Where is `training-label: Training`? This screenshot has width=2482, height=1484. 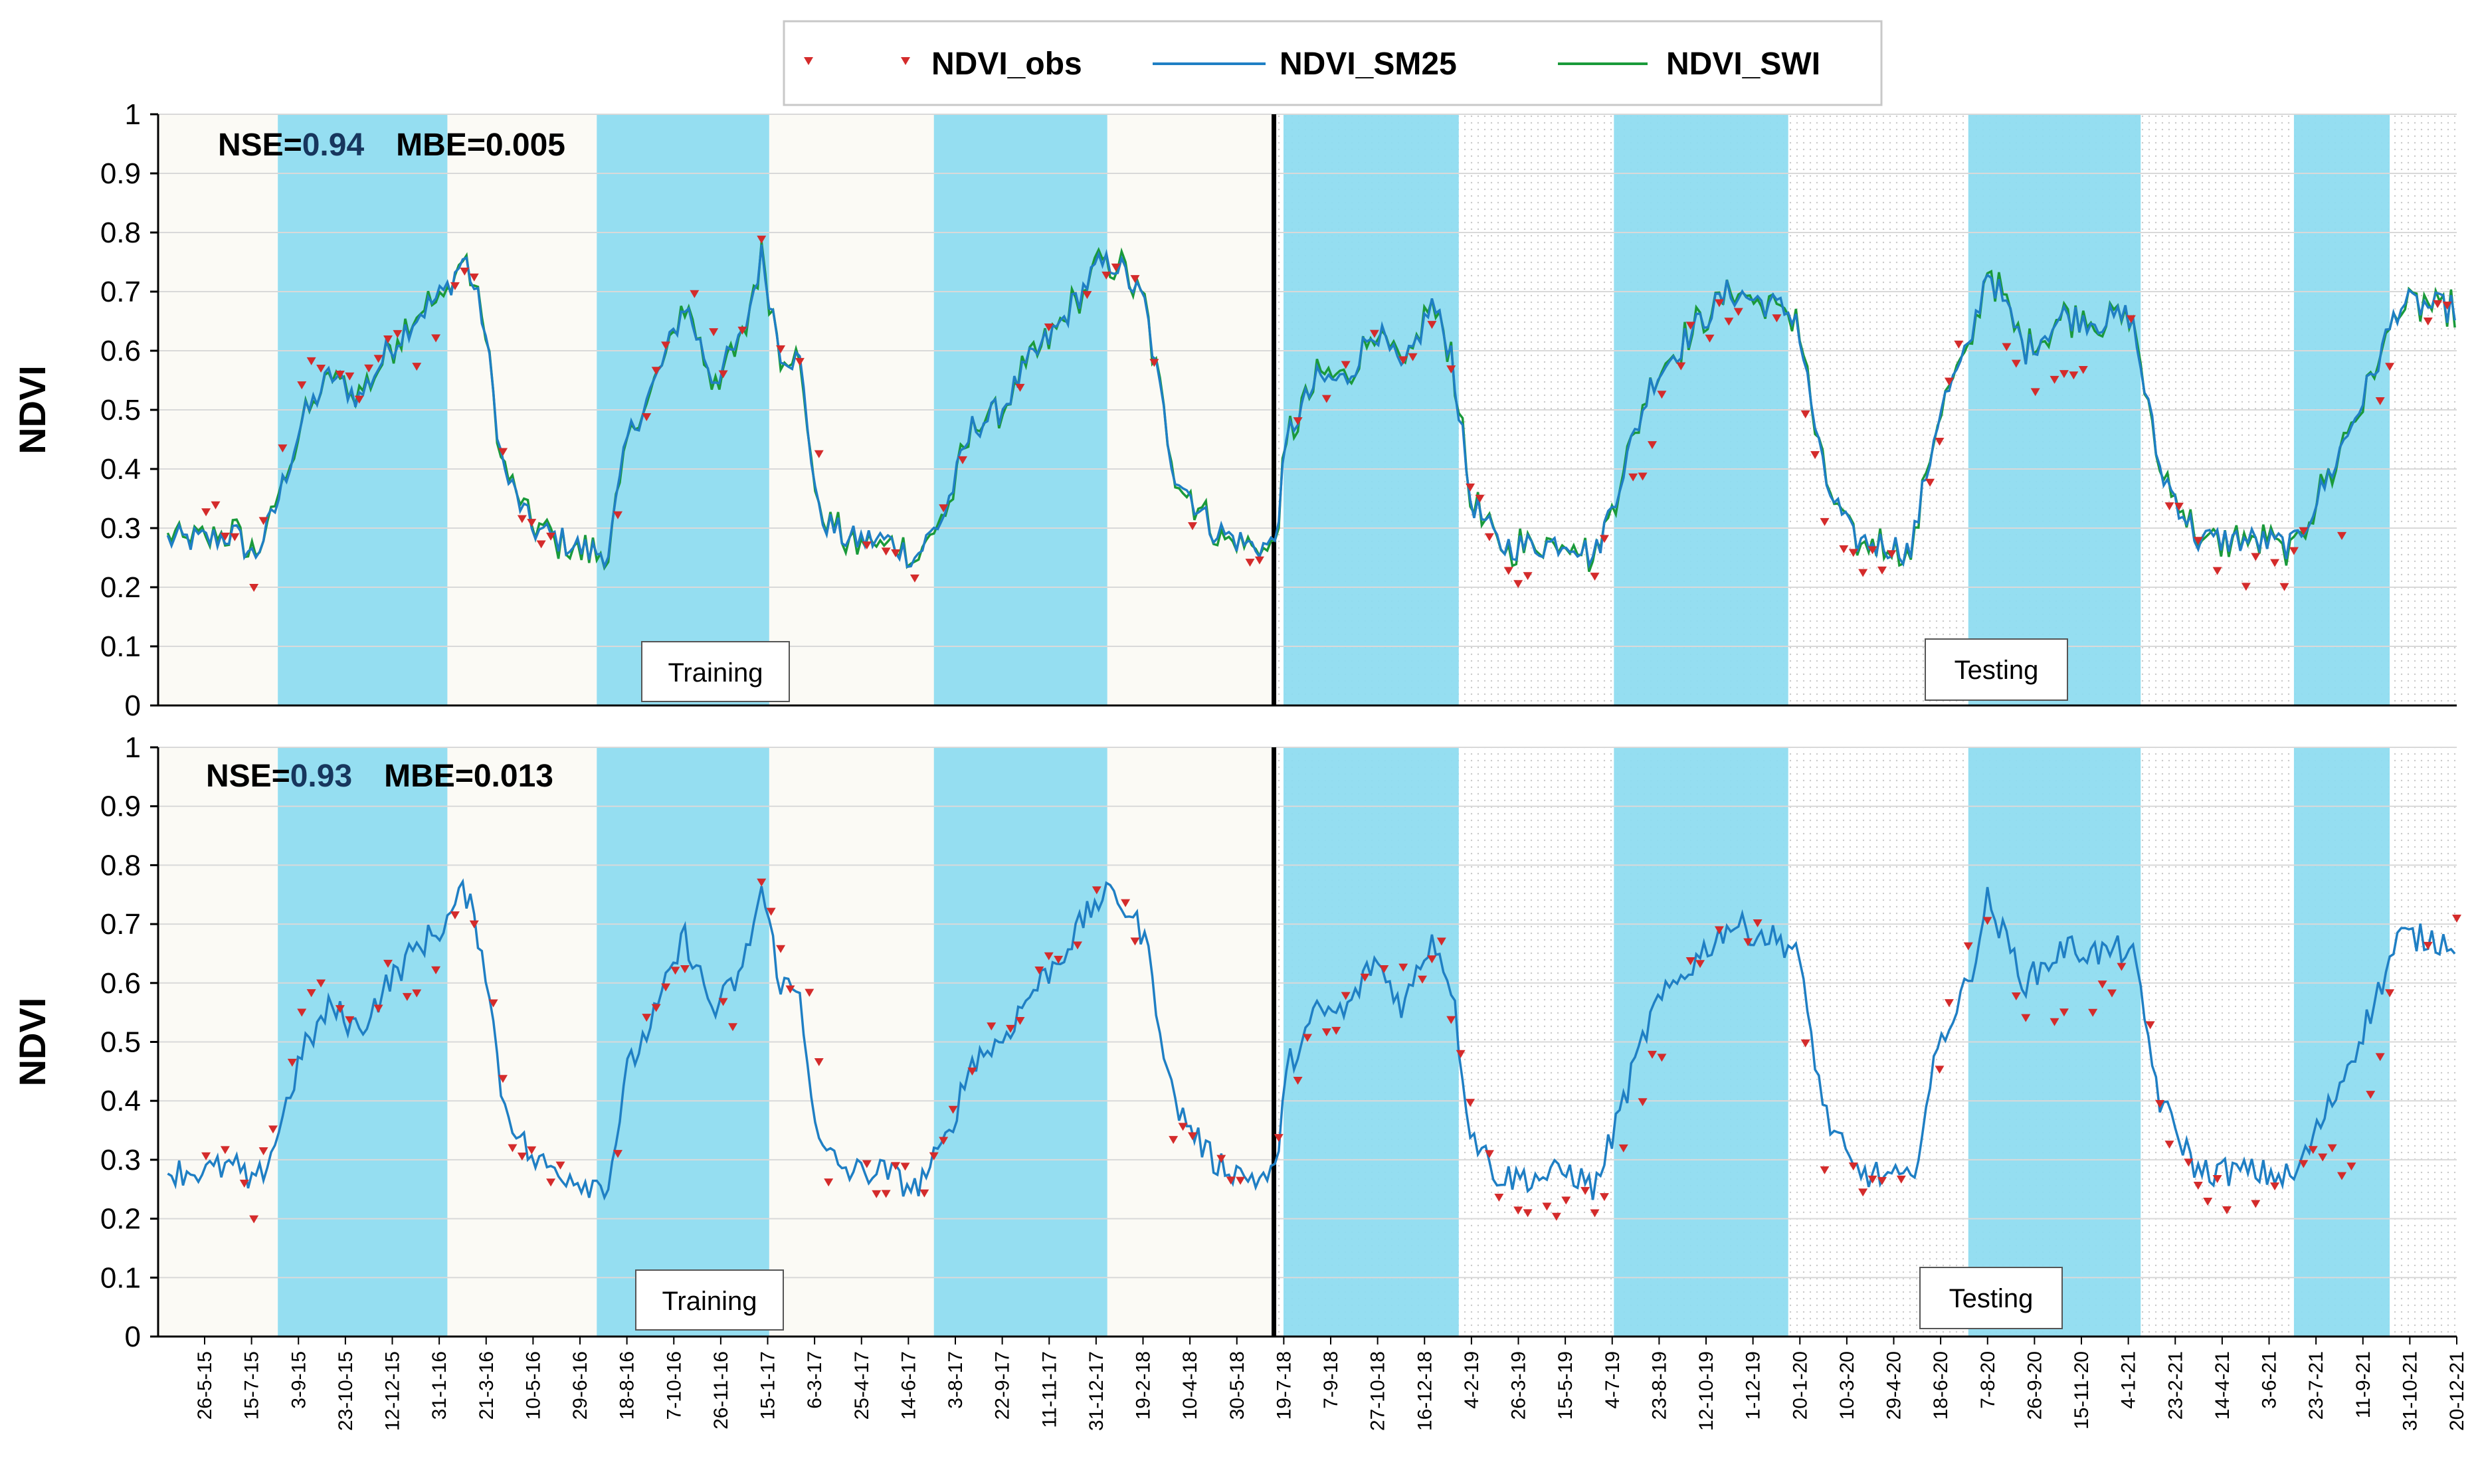 training-label: Training is located at coordinates (715, 673).